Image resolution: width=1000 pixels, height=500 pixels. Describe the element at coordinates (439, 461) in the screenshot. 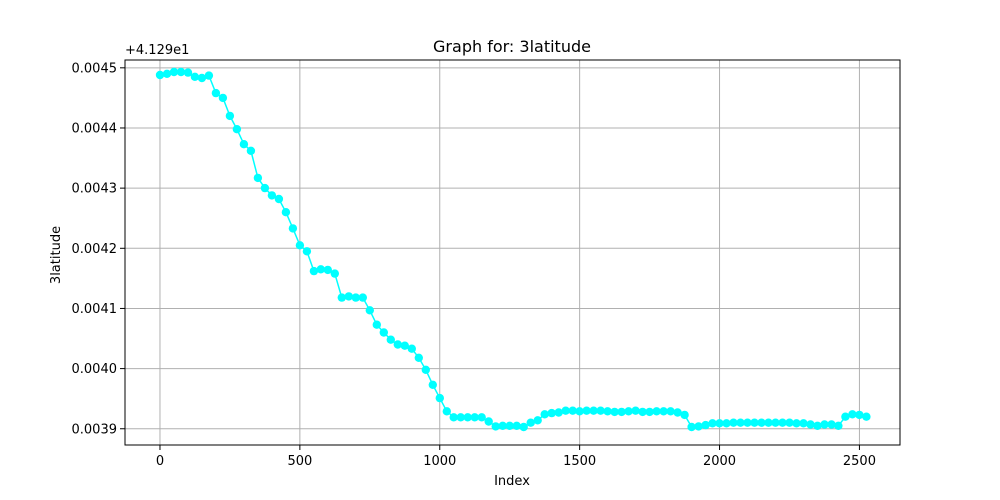

I see `x-tick-label: 1000` at that location.